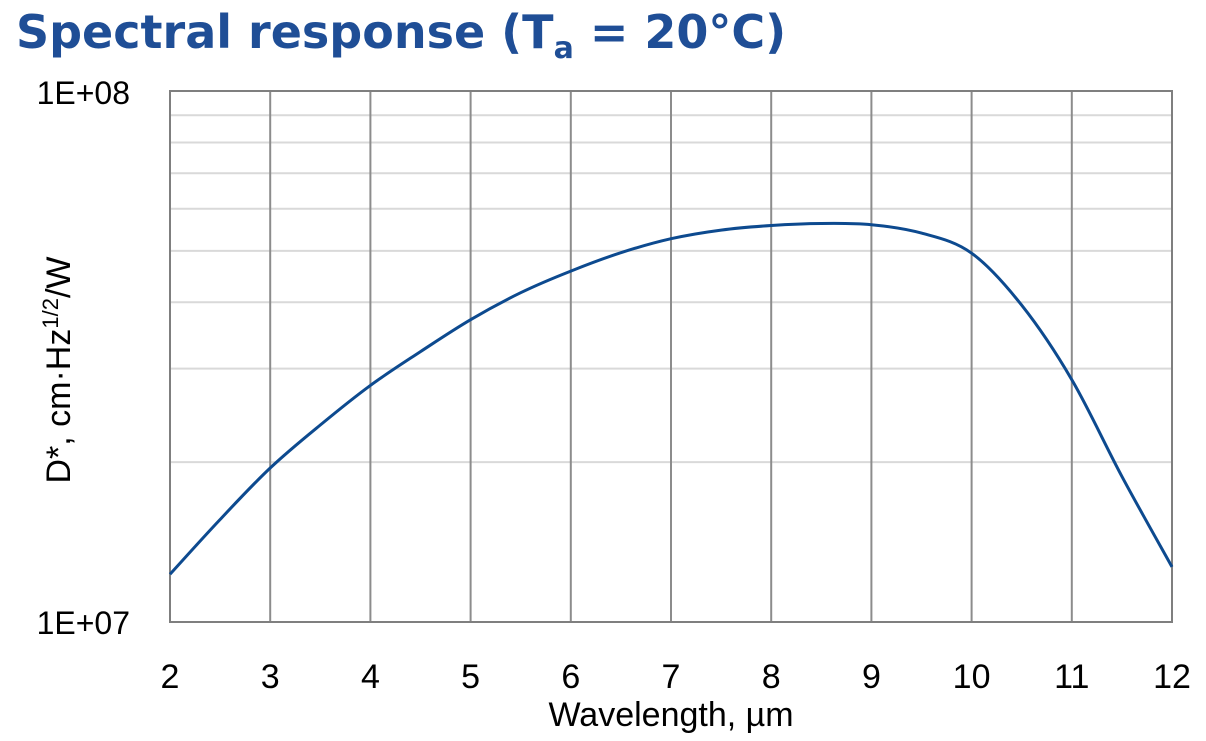 The width and height of the screenshot is (1206, 741). I want to click on y-axis-label-rest: /W, so click(59, 277).